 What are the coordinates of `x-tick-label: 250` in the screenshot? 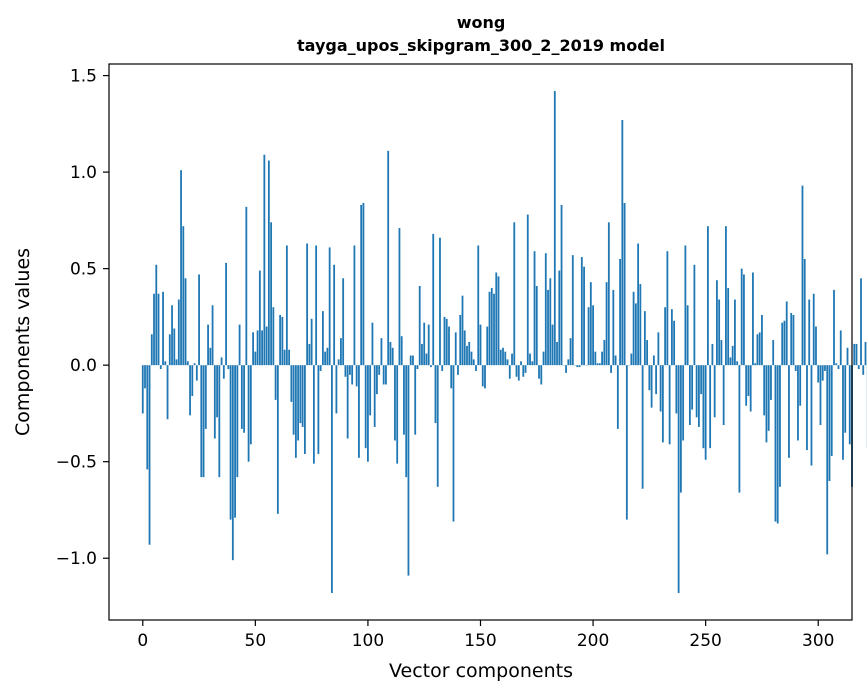 It's located at (705, 641).